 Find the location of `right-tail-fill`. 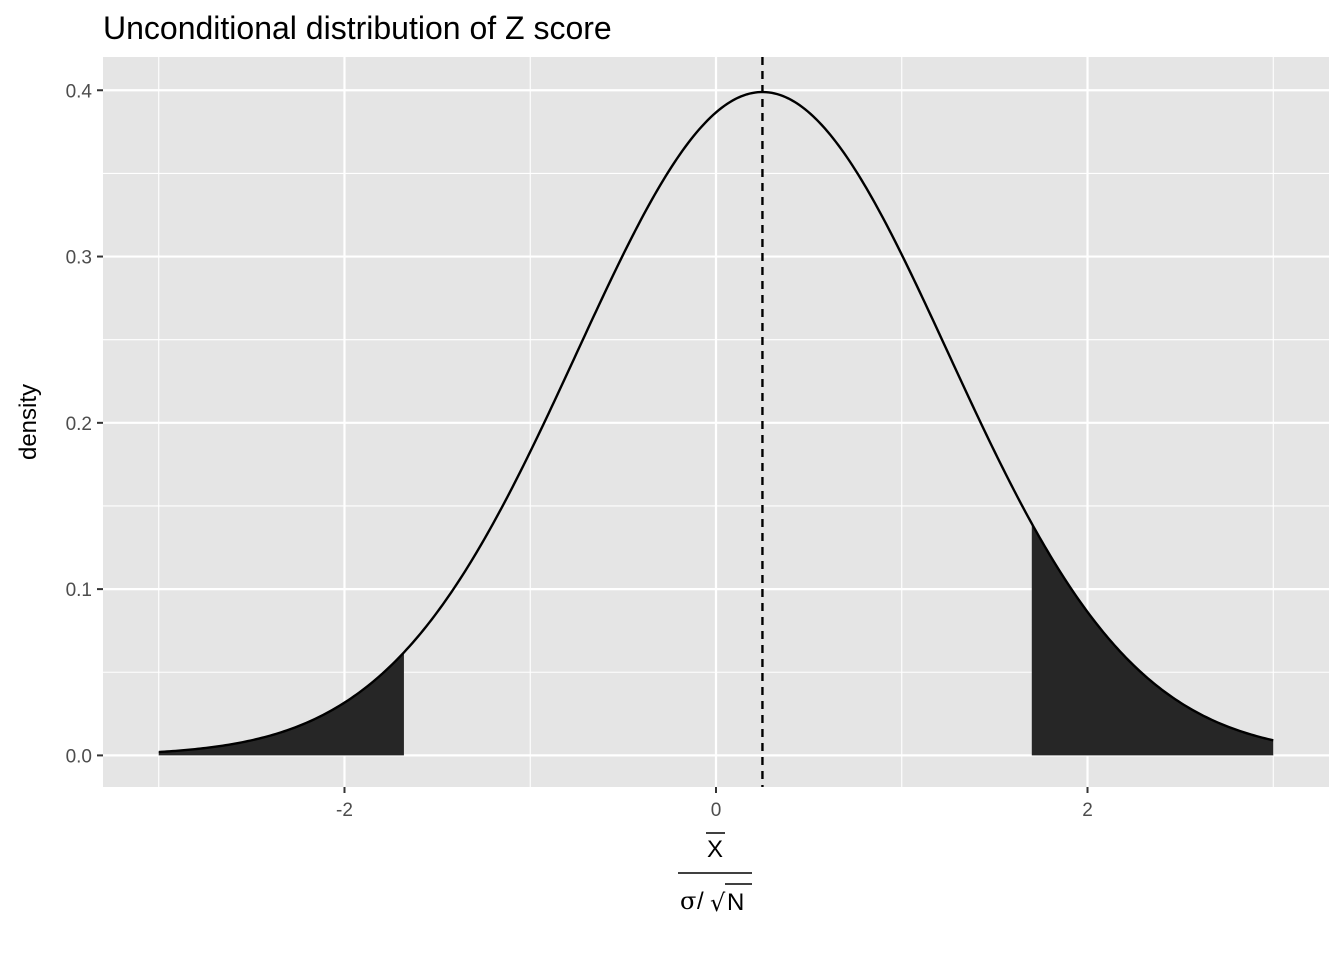

right-tail-fill is located at coordinates (1152, 639).